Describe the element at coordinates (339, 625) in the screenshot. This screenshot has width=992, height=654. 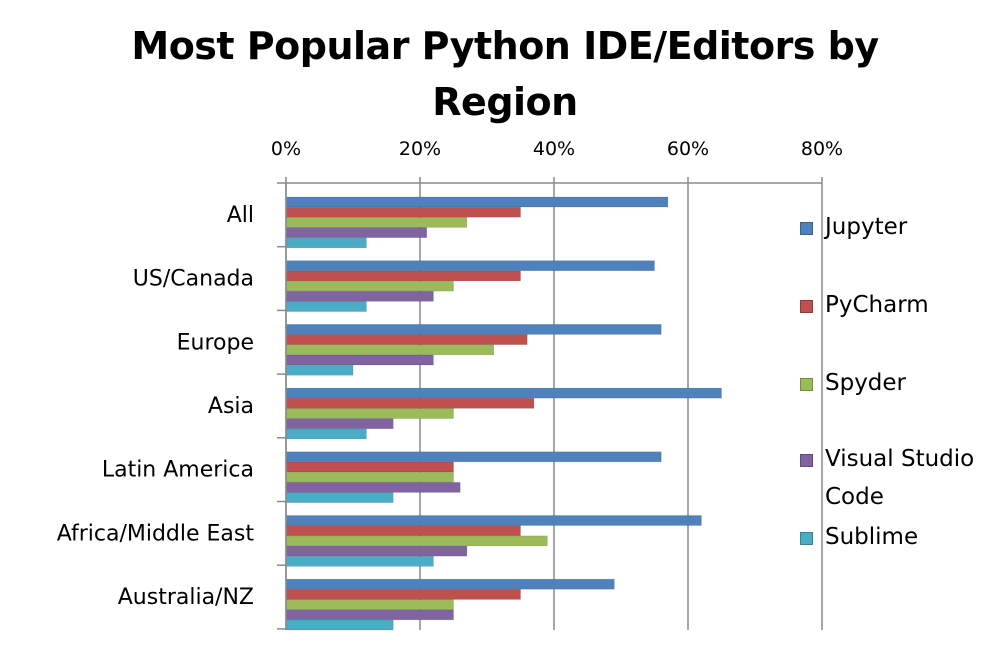
I see `bar-sublime-australia-nz` at that location.